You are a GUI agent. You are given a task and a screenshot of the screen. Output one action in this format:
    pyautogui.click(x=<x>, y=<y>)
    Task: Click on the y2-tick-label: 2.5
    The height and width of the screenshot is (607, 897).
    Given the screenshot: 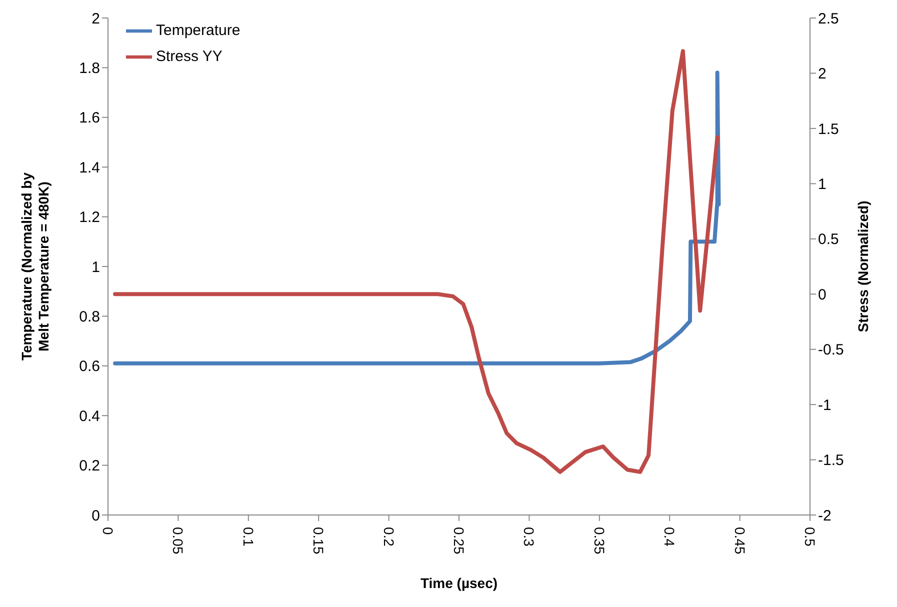 What is the action you would take?
    pyautogui.click(x=828, y=19)
    